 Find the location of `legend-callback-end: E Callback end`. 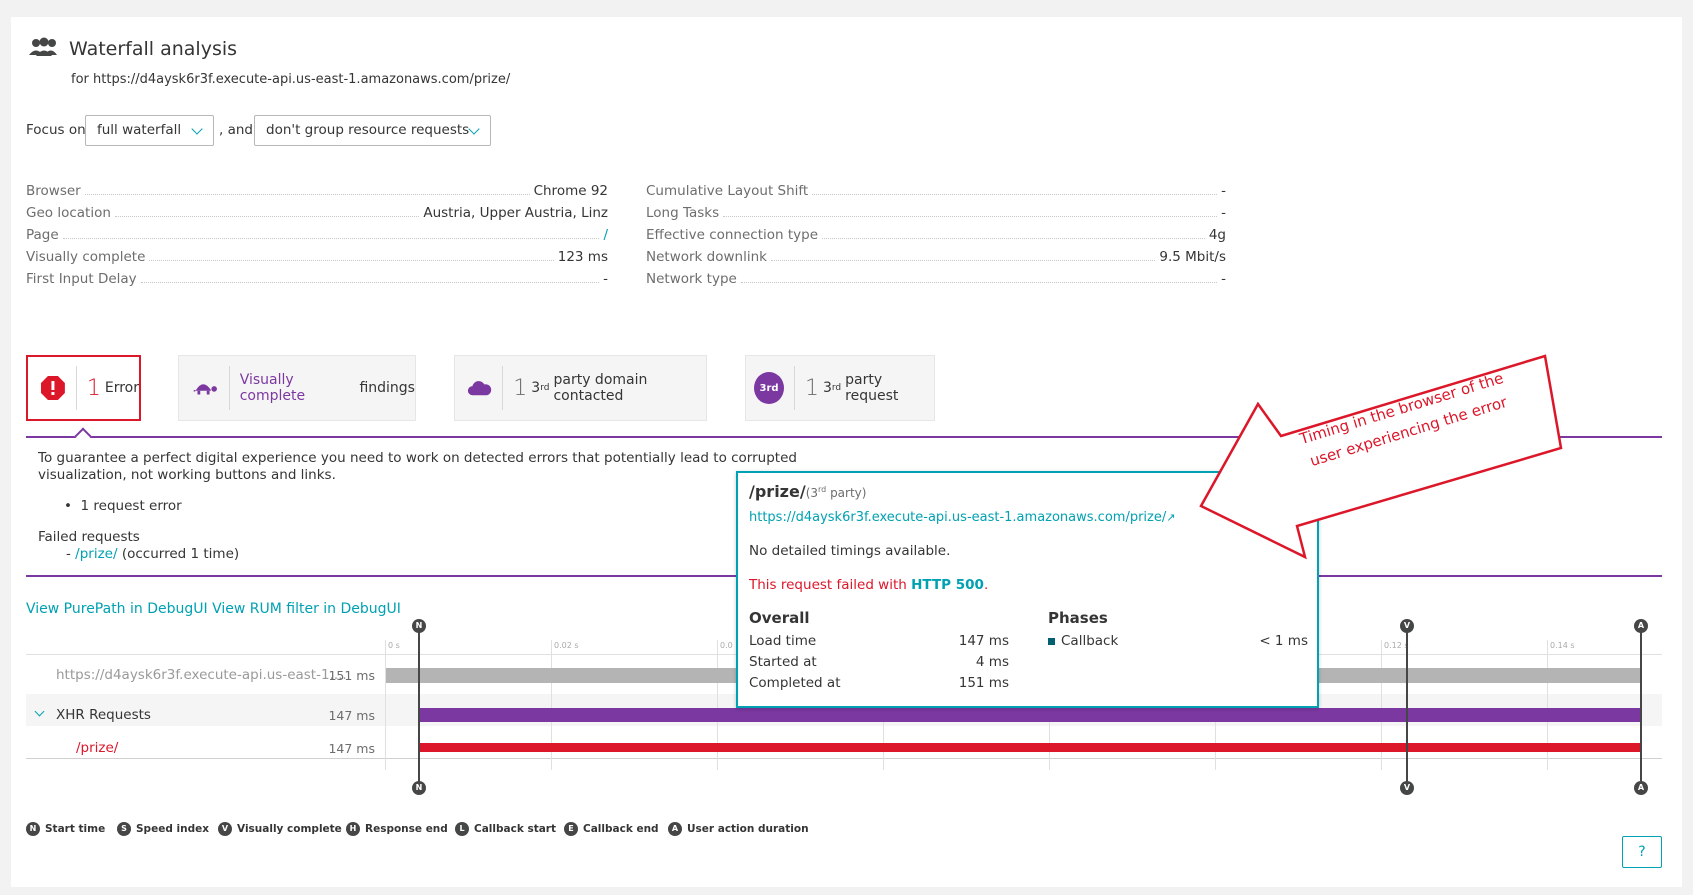

legend-callback-end: E Callback end is located at coordinates (611, 829).